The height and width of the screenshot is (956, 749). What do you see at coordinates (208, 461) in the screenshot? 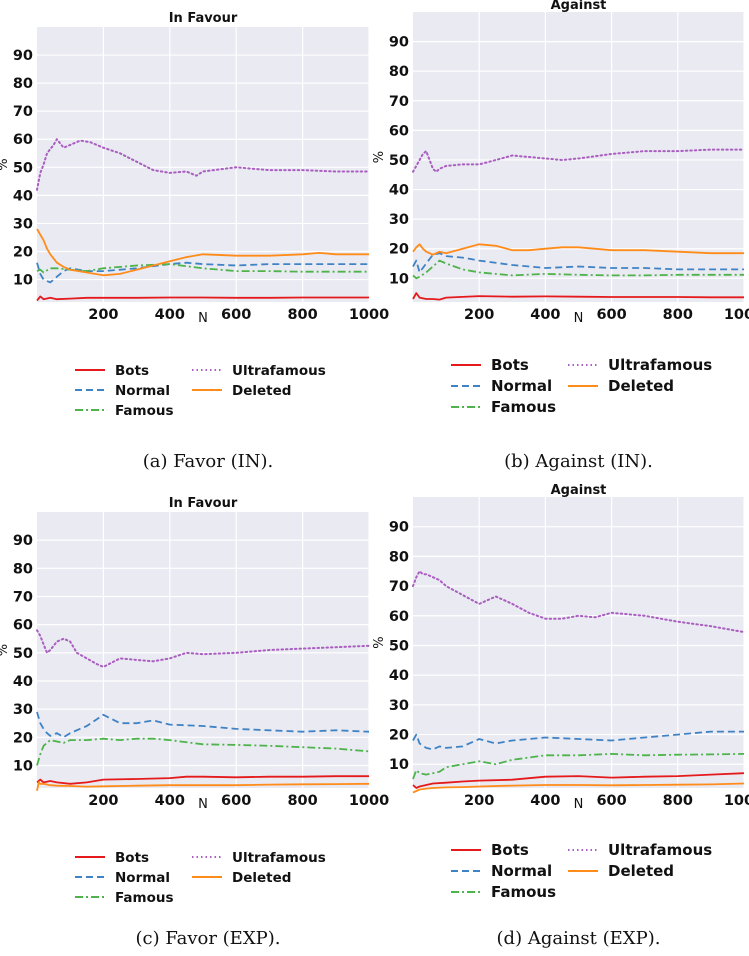
I see `subfigure-caption: (a) Favor (IN).` at bounding box center [208, 461].